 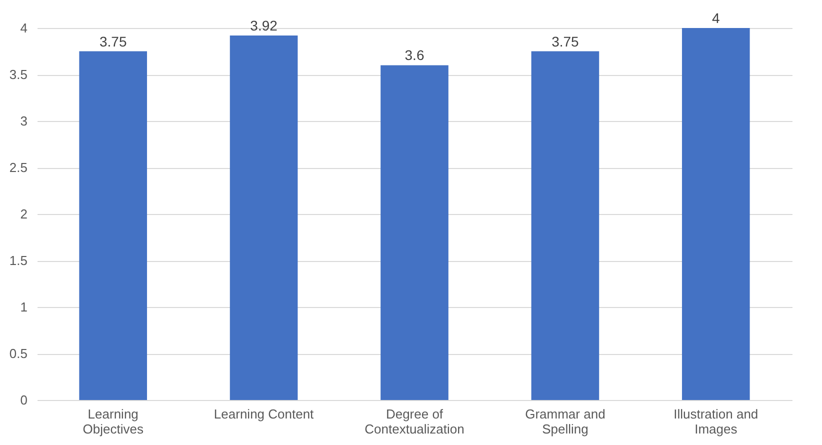 What do you see at coordinates (18, 167) in the screenshot?
I see `y-tick-label: 2.5` at bounding box center [18, 167].